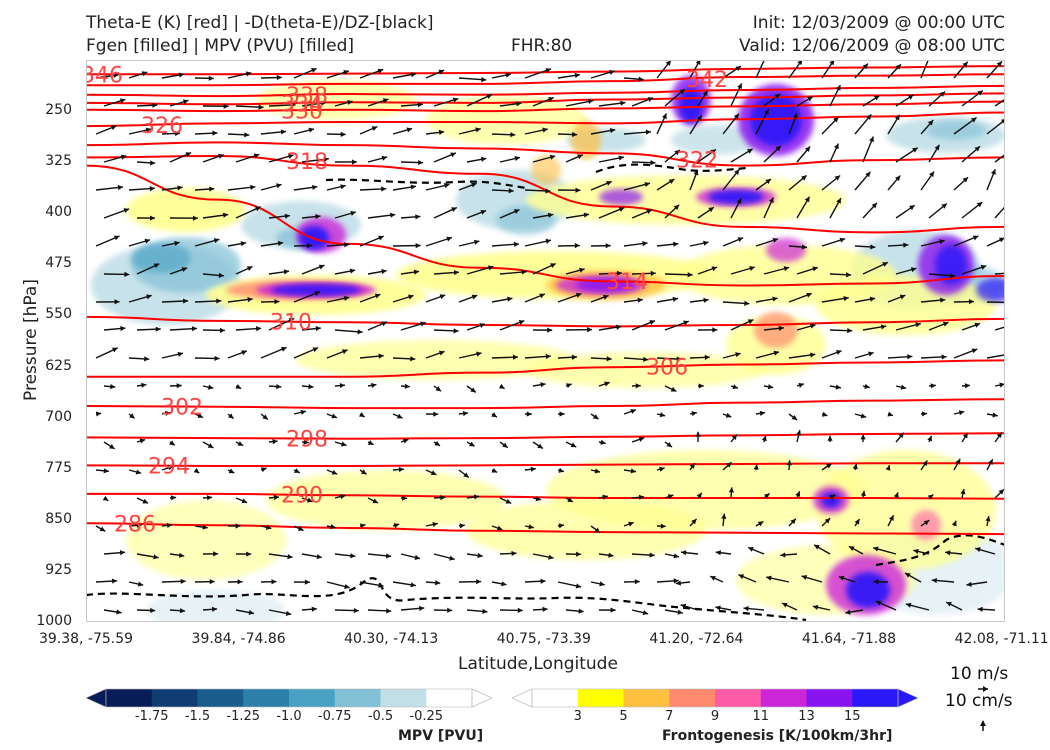  Describe the element at coordinates (849, 639) in the screenshot. I see `x-tick-label: 41.64, -71.88` at that location.